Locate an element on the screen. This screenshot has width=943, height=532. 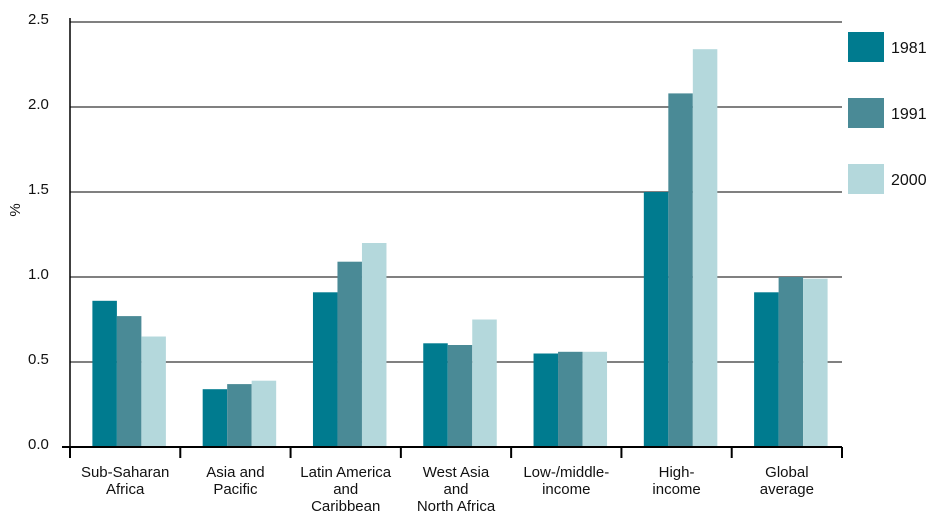
x-category-label: High-income is located at coordinates (676, 481).